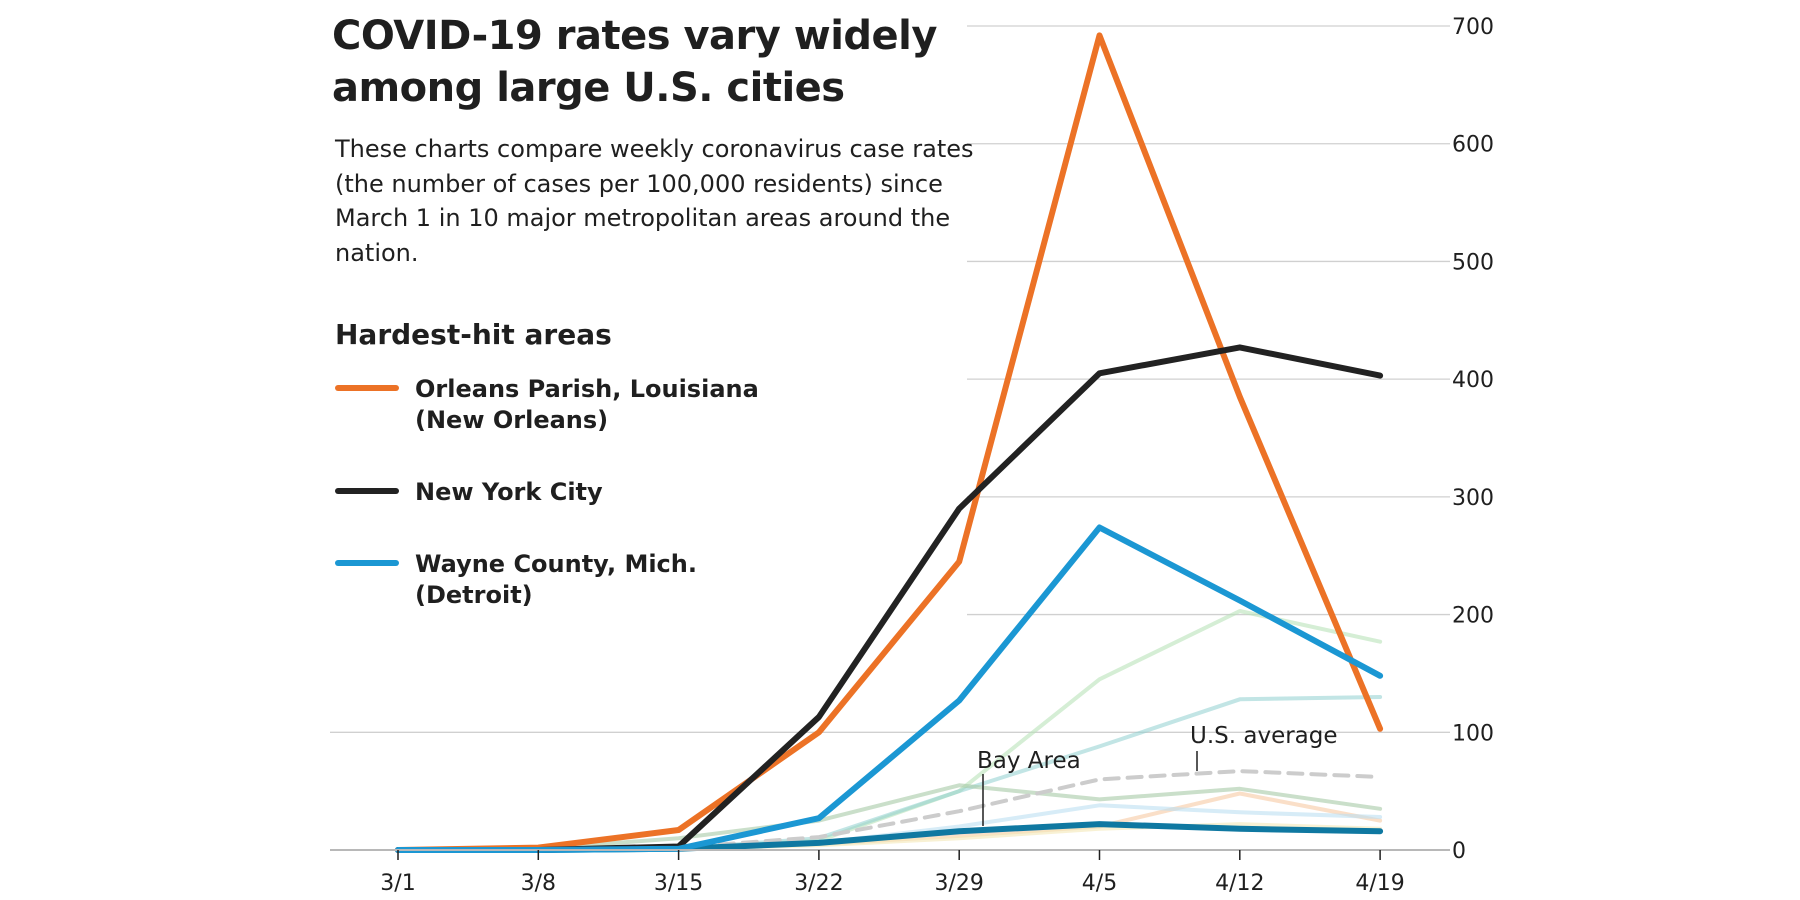 This screenshot has height=900, width=1800. I want to click on legend-swatch-new-york-city, so click(367, 491).